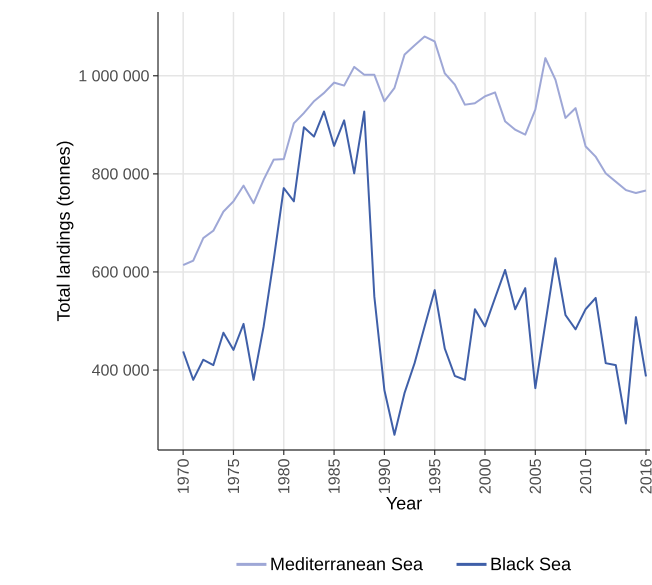 The height and width of the screenshot is (585, 652). What do you see at coordinates (284, 476) in the screenshot?
I see `x-tick-label: 1980` at bounding box center [284, 476].